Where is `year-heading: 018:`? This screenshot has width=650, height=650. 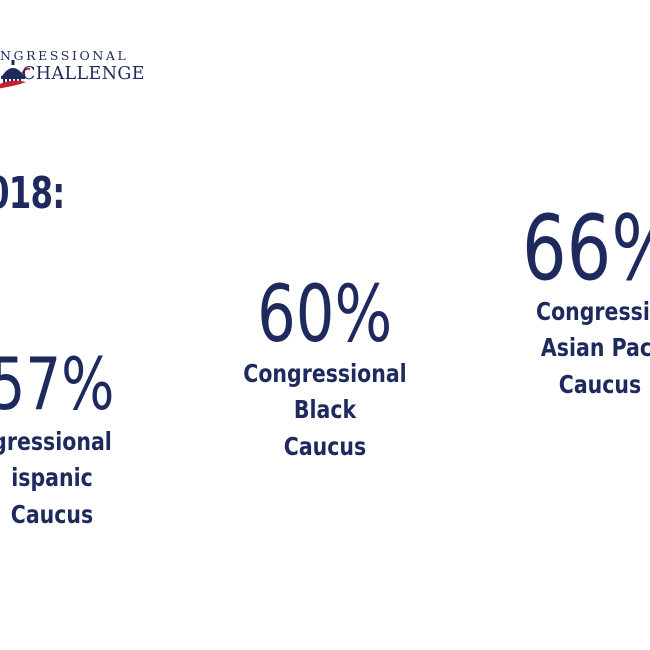
year-heading: 018: is located at coordinates (32, 193).